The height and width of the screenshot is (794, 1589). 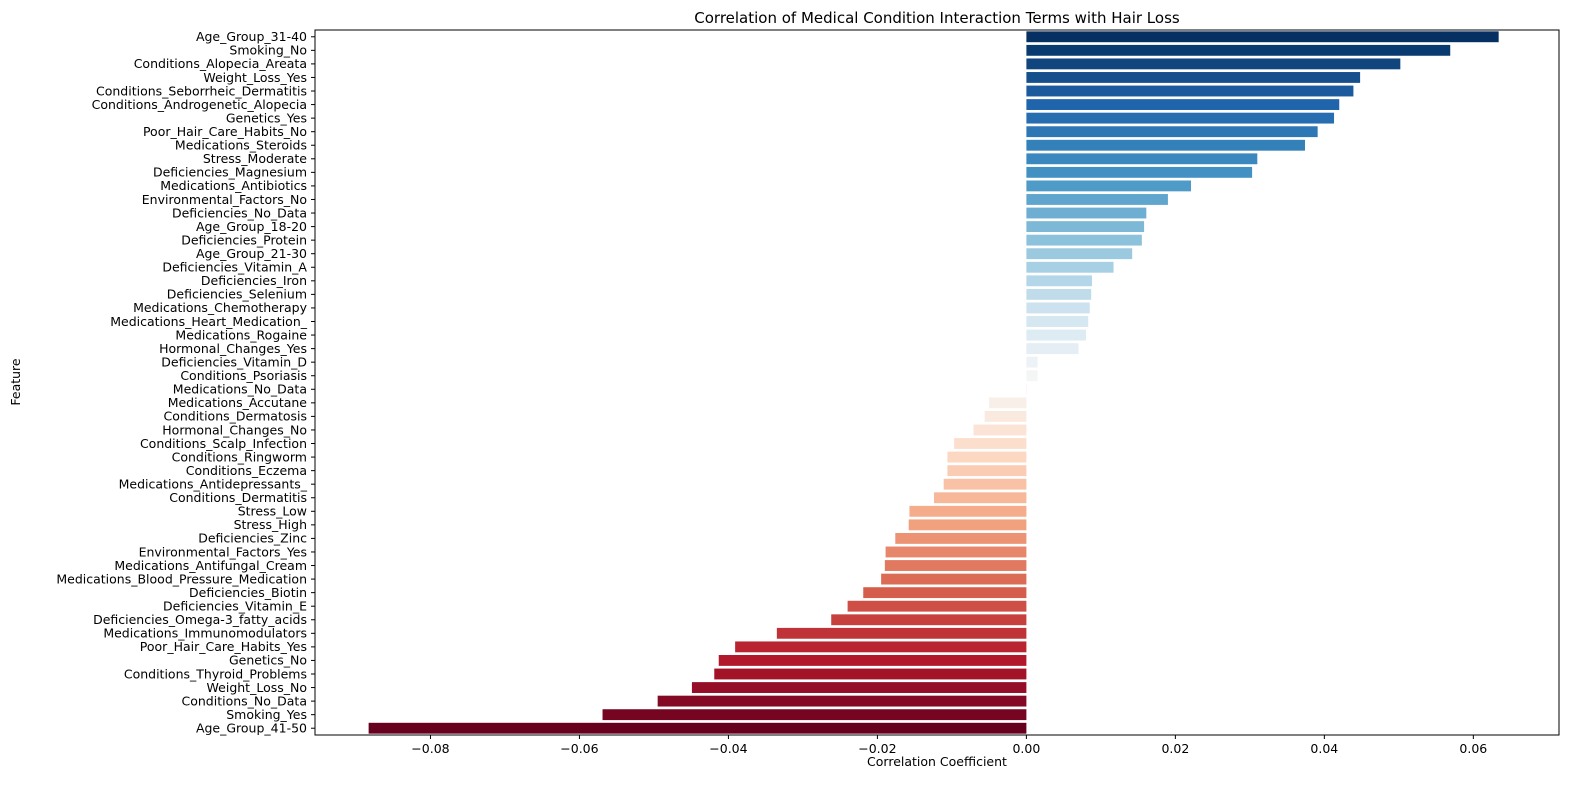 I want to click on y-tick-label: Conditions_No_Data, so click(x=244, y=700).